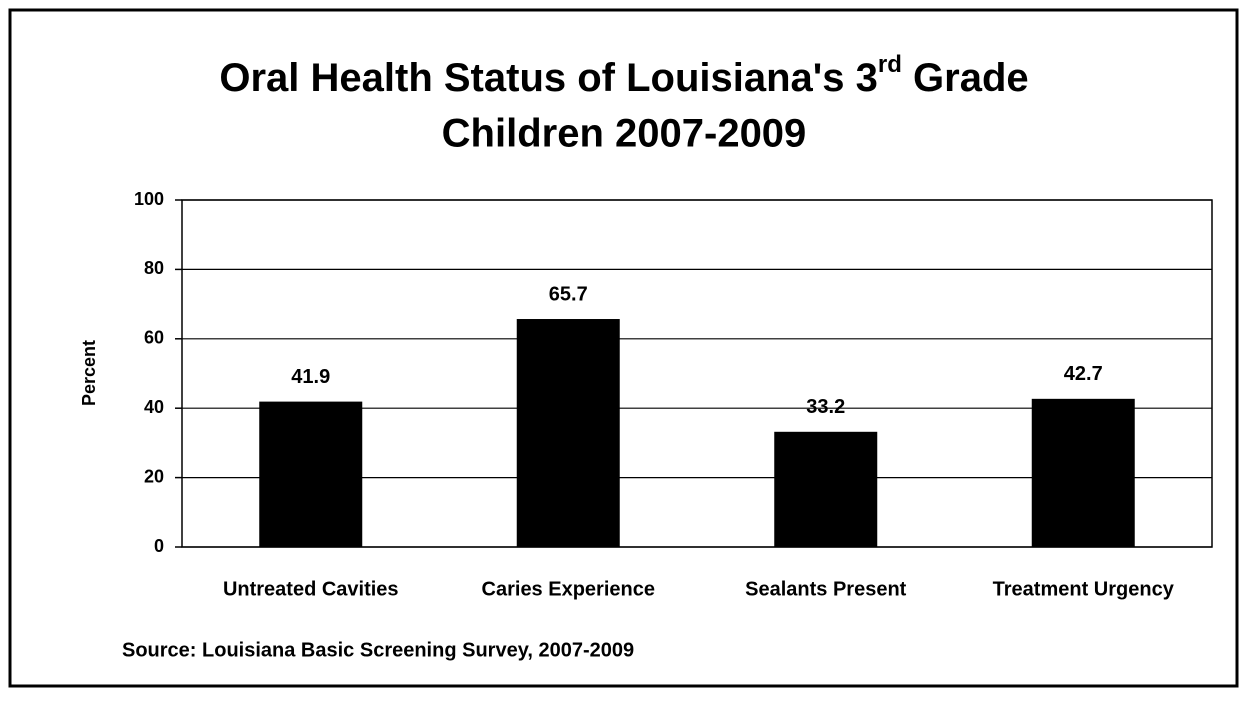  I want to click on y-tick-label: 20, so click(154, 476).